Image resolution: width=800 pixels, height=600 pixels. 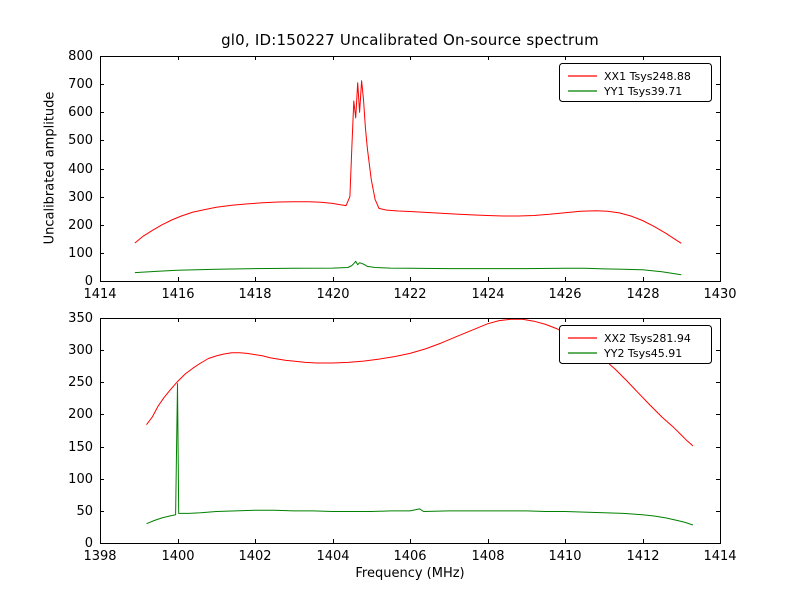 What do you see at coordinates (642, 556) in the screenshot?
I see `x-tick-label: 1412` at bounding box center [642, 556].